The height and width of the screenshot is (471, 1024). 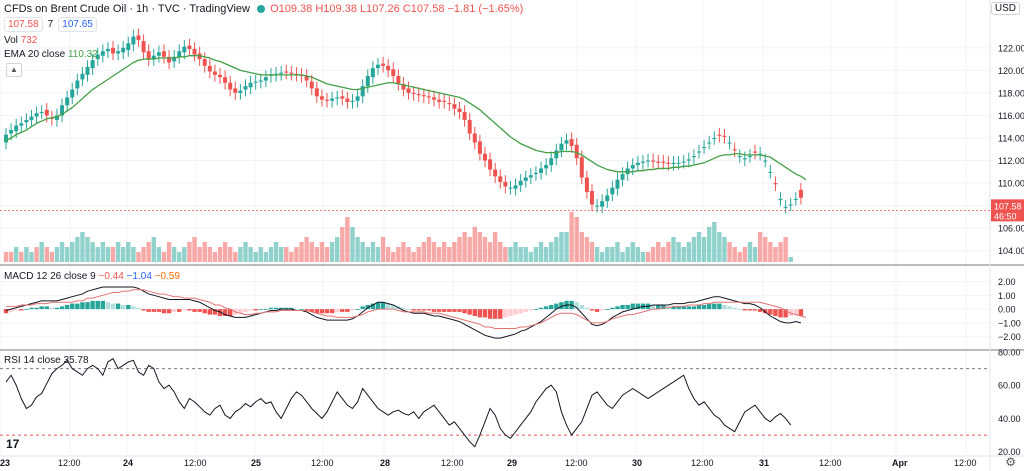 I want to click on rsi-band-fill, so click(x=495, y=402).